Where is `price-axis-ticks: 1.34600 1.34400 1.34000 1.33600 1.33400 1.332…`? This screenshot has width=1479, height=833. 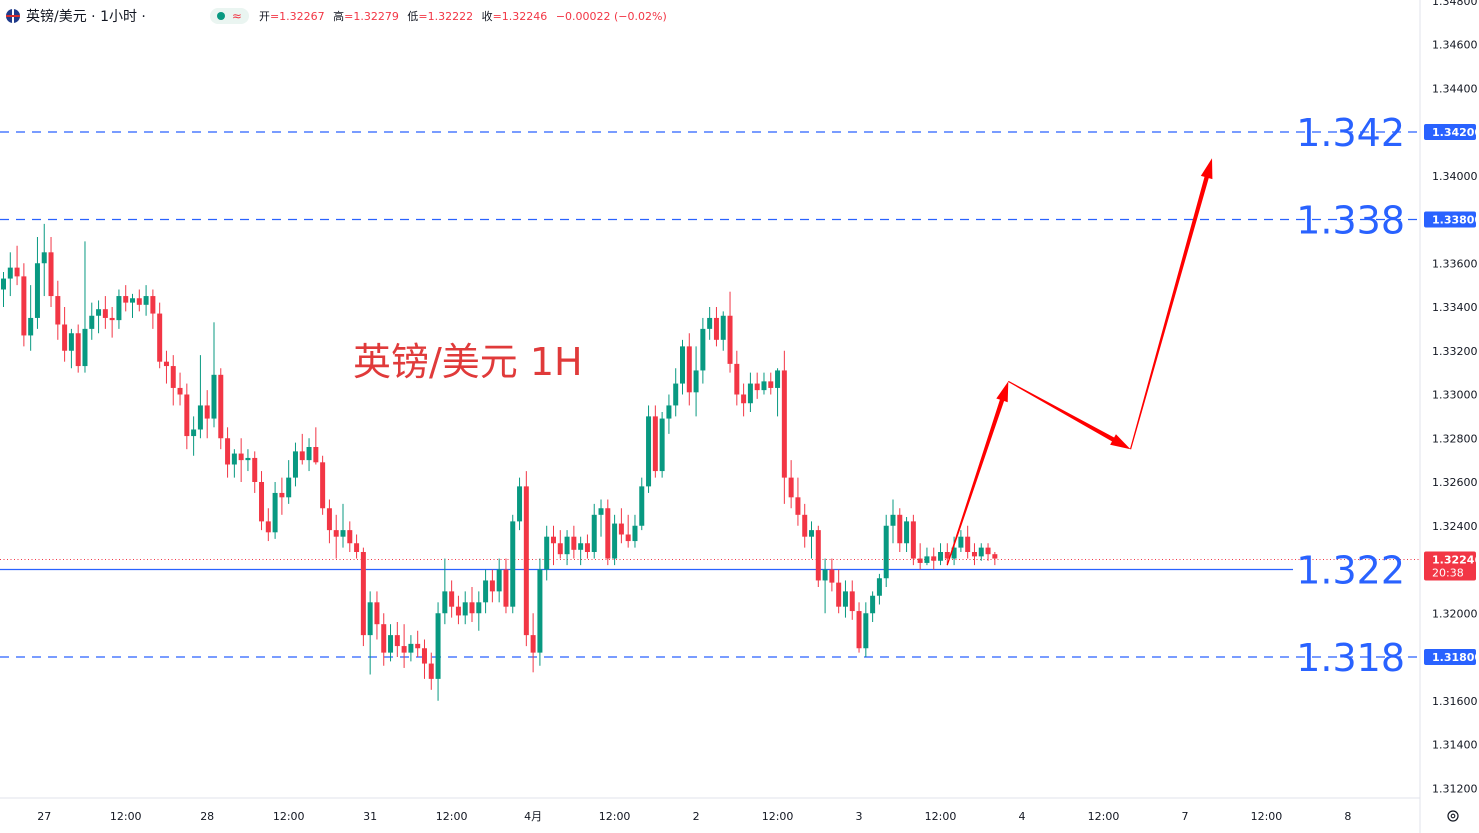
price-axis-ticks: 1.34600 1.34400 1.34000 1.33600 1.33400 1.332… is located at coordinates (1455, 397).